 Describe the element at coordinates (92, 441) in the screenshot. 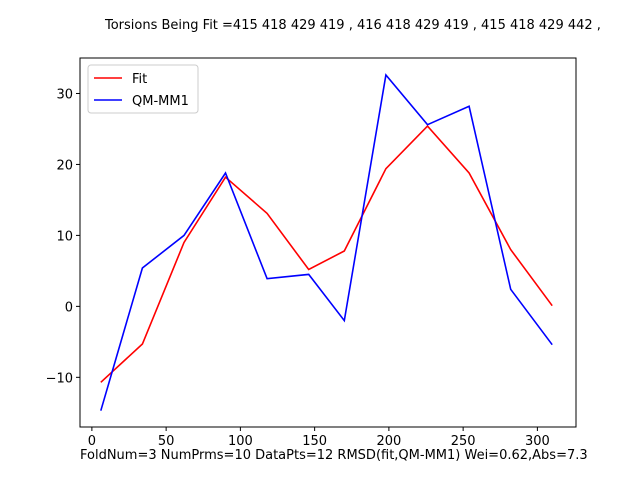

I see `x-tick-label: 0` at that location.